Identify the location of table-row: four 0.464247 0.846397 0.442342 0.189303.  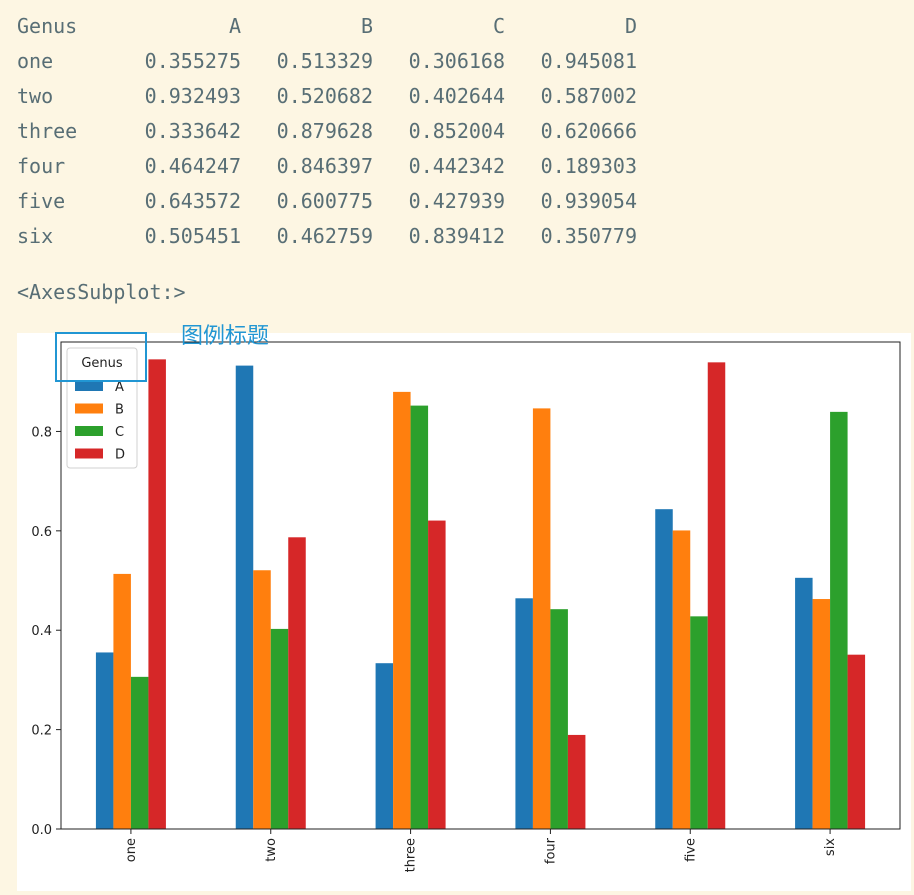
(327, 165).